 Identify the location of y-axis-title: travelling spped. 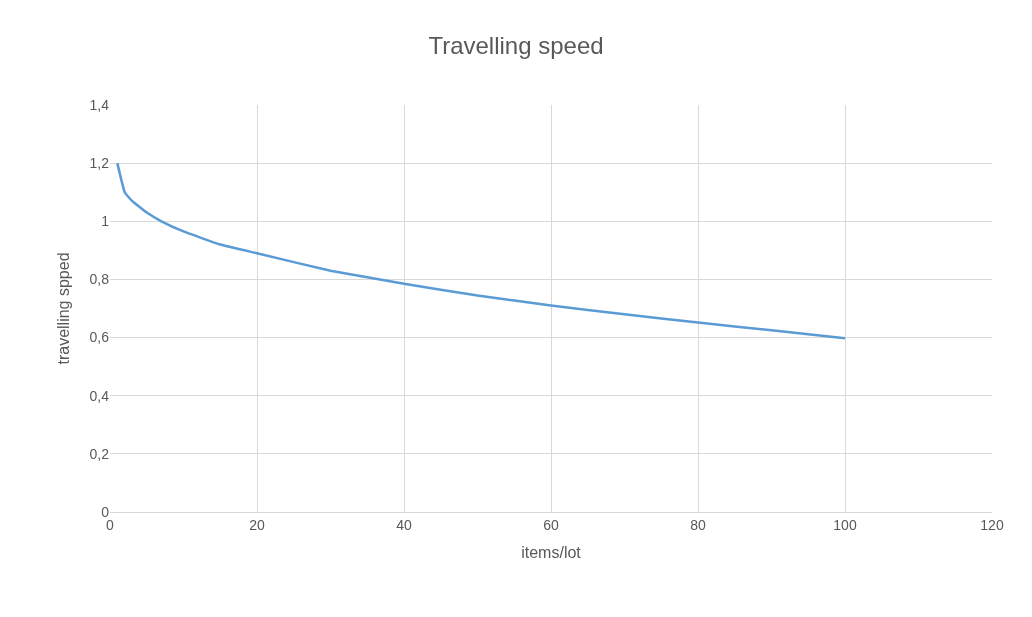
(64, 308).